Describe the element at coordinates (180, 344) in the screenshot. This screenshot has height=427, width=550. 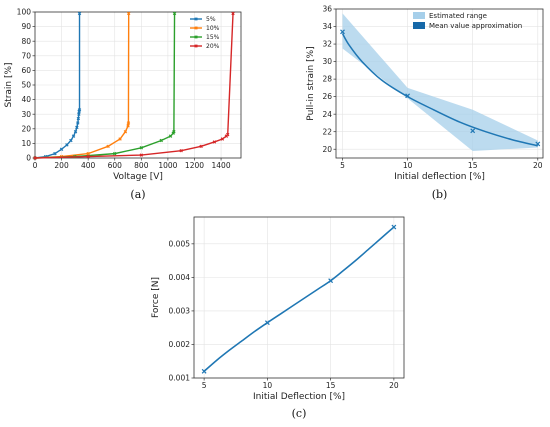
I see `chart-c-ytick-label: 0.002` at that location.